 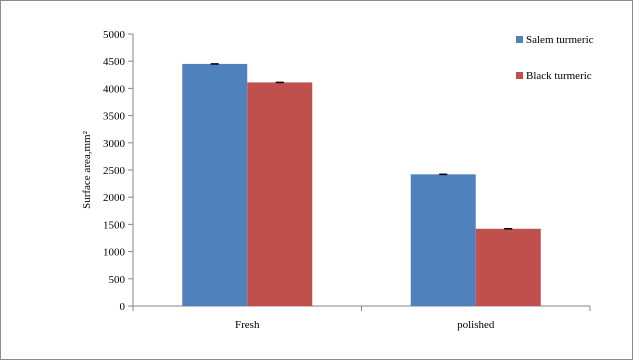 What do you see at coordinates (560, 40) in the screenshot?
I see `legend-label: Salem turmeric` at bounding box center [560, 40].